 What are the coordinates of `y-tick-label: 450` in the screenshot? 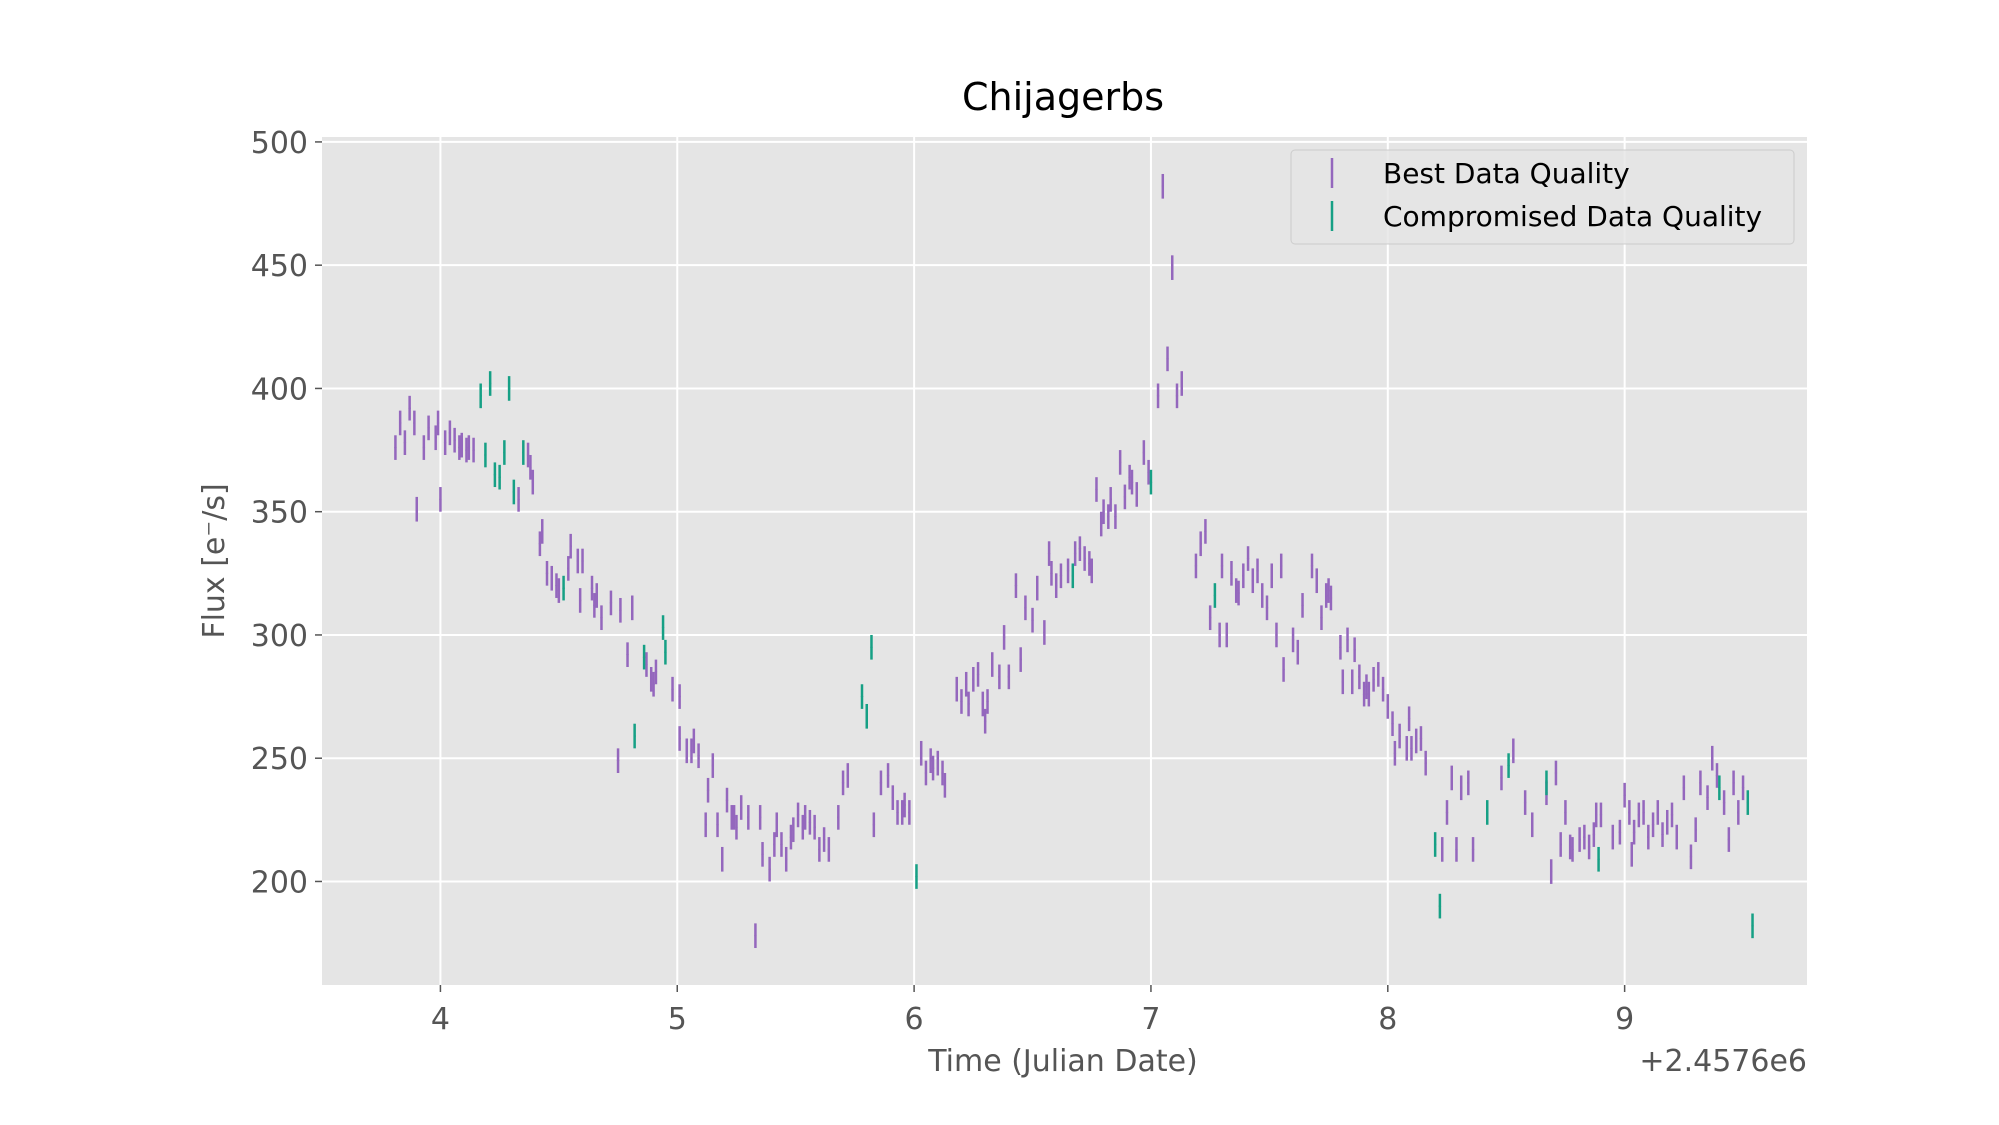 It's located at (279, 266).